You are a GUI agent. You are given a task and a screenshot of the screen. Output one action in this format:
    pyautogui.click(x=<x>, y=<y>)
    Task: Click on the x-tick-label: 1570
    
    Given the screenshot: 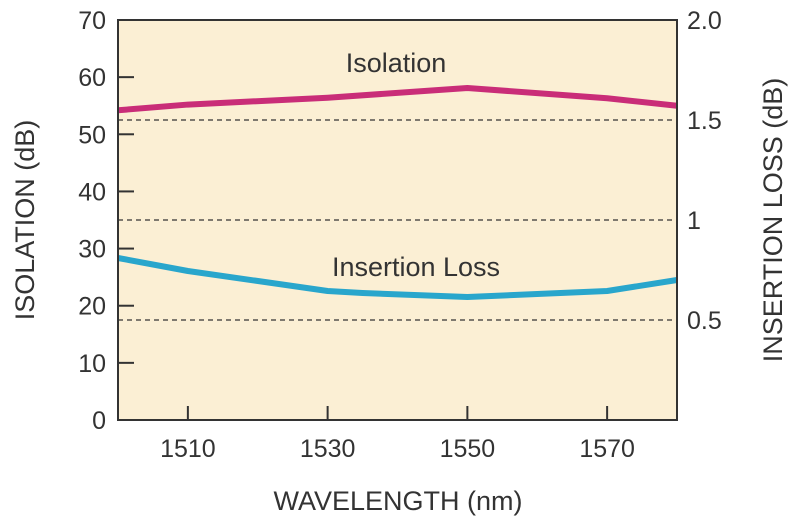 What is the action you would take?
    pyautogui.click(x=607, y=449)
    